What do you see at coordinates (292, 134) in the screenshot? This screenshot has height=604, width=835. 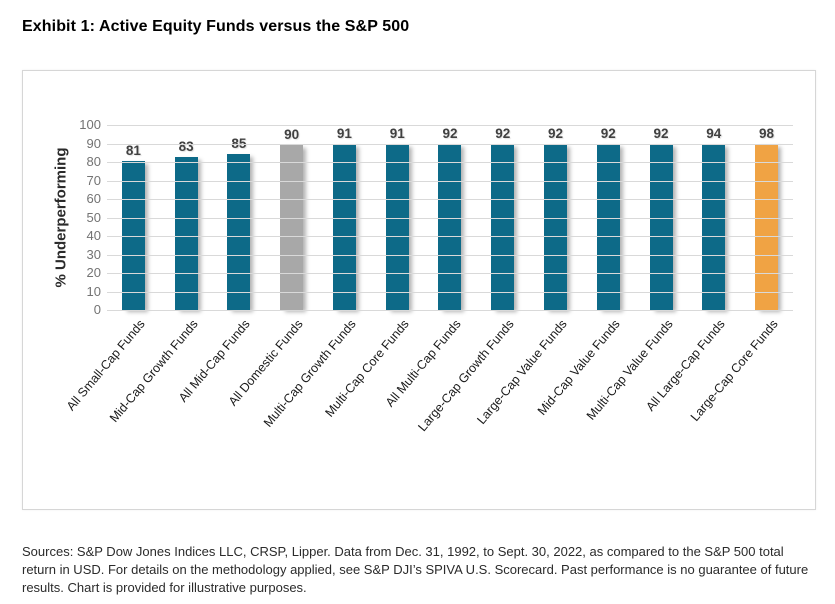 I see `bar-value-label: 90` at bounding box center [292, 134].